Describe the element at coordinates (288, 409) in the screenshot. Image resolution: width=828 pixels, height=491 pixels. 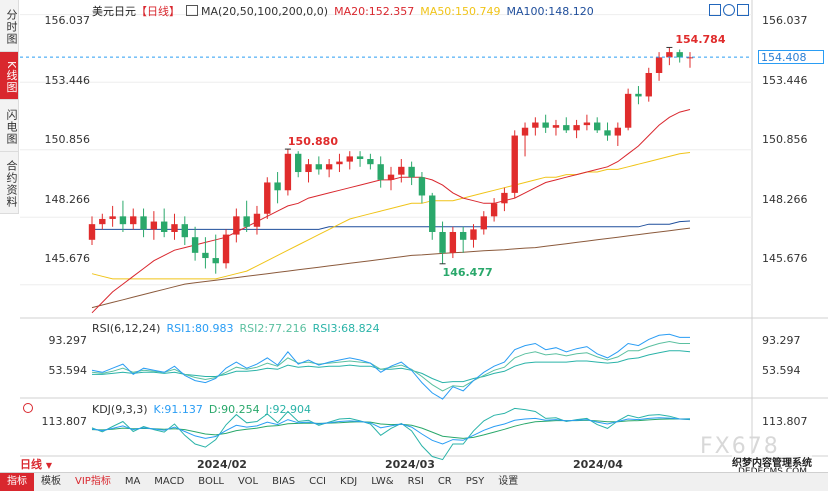
I see `kdj-j-value: J:92.904` at that location.